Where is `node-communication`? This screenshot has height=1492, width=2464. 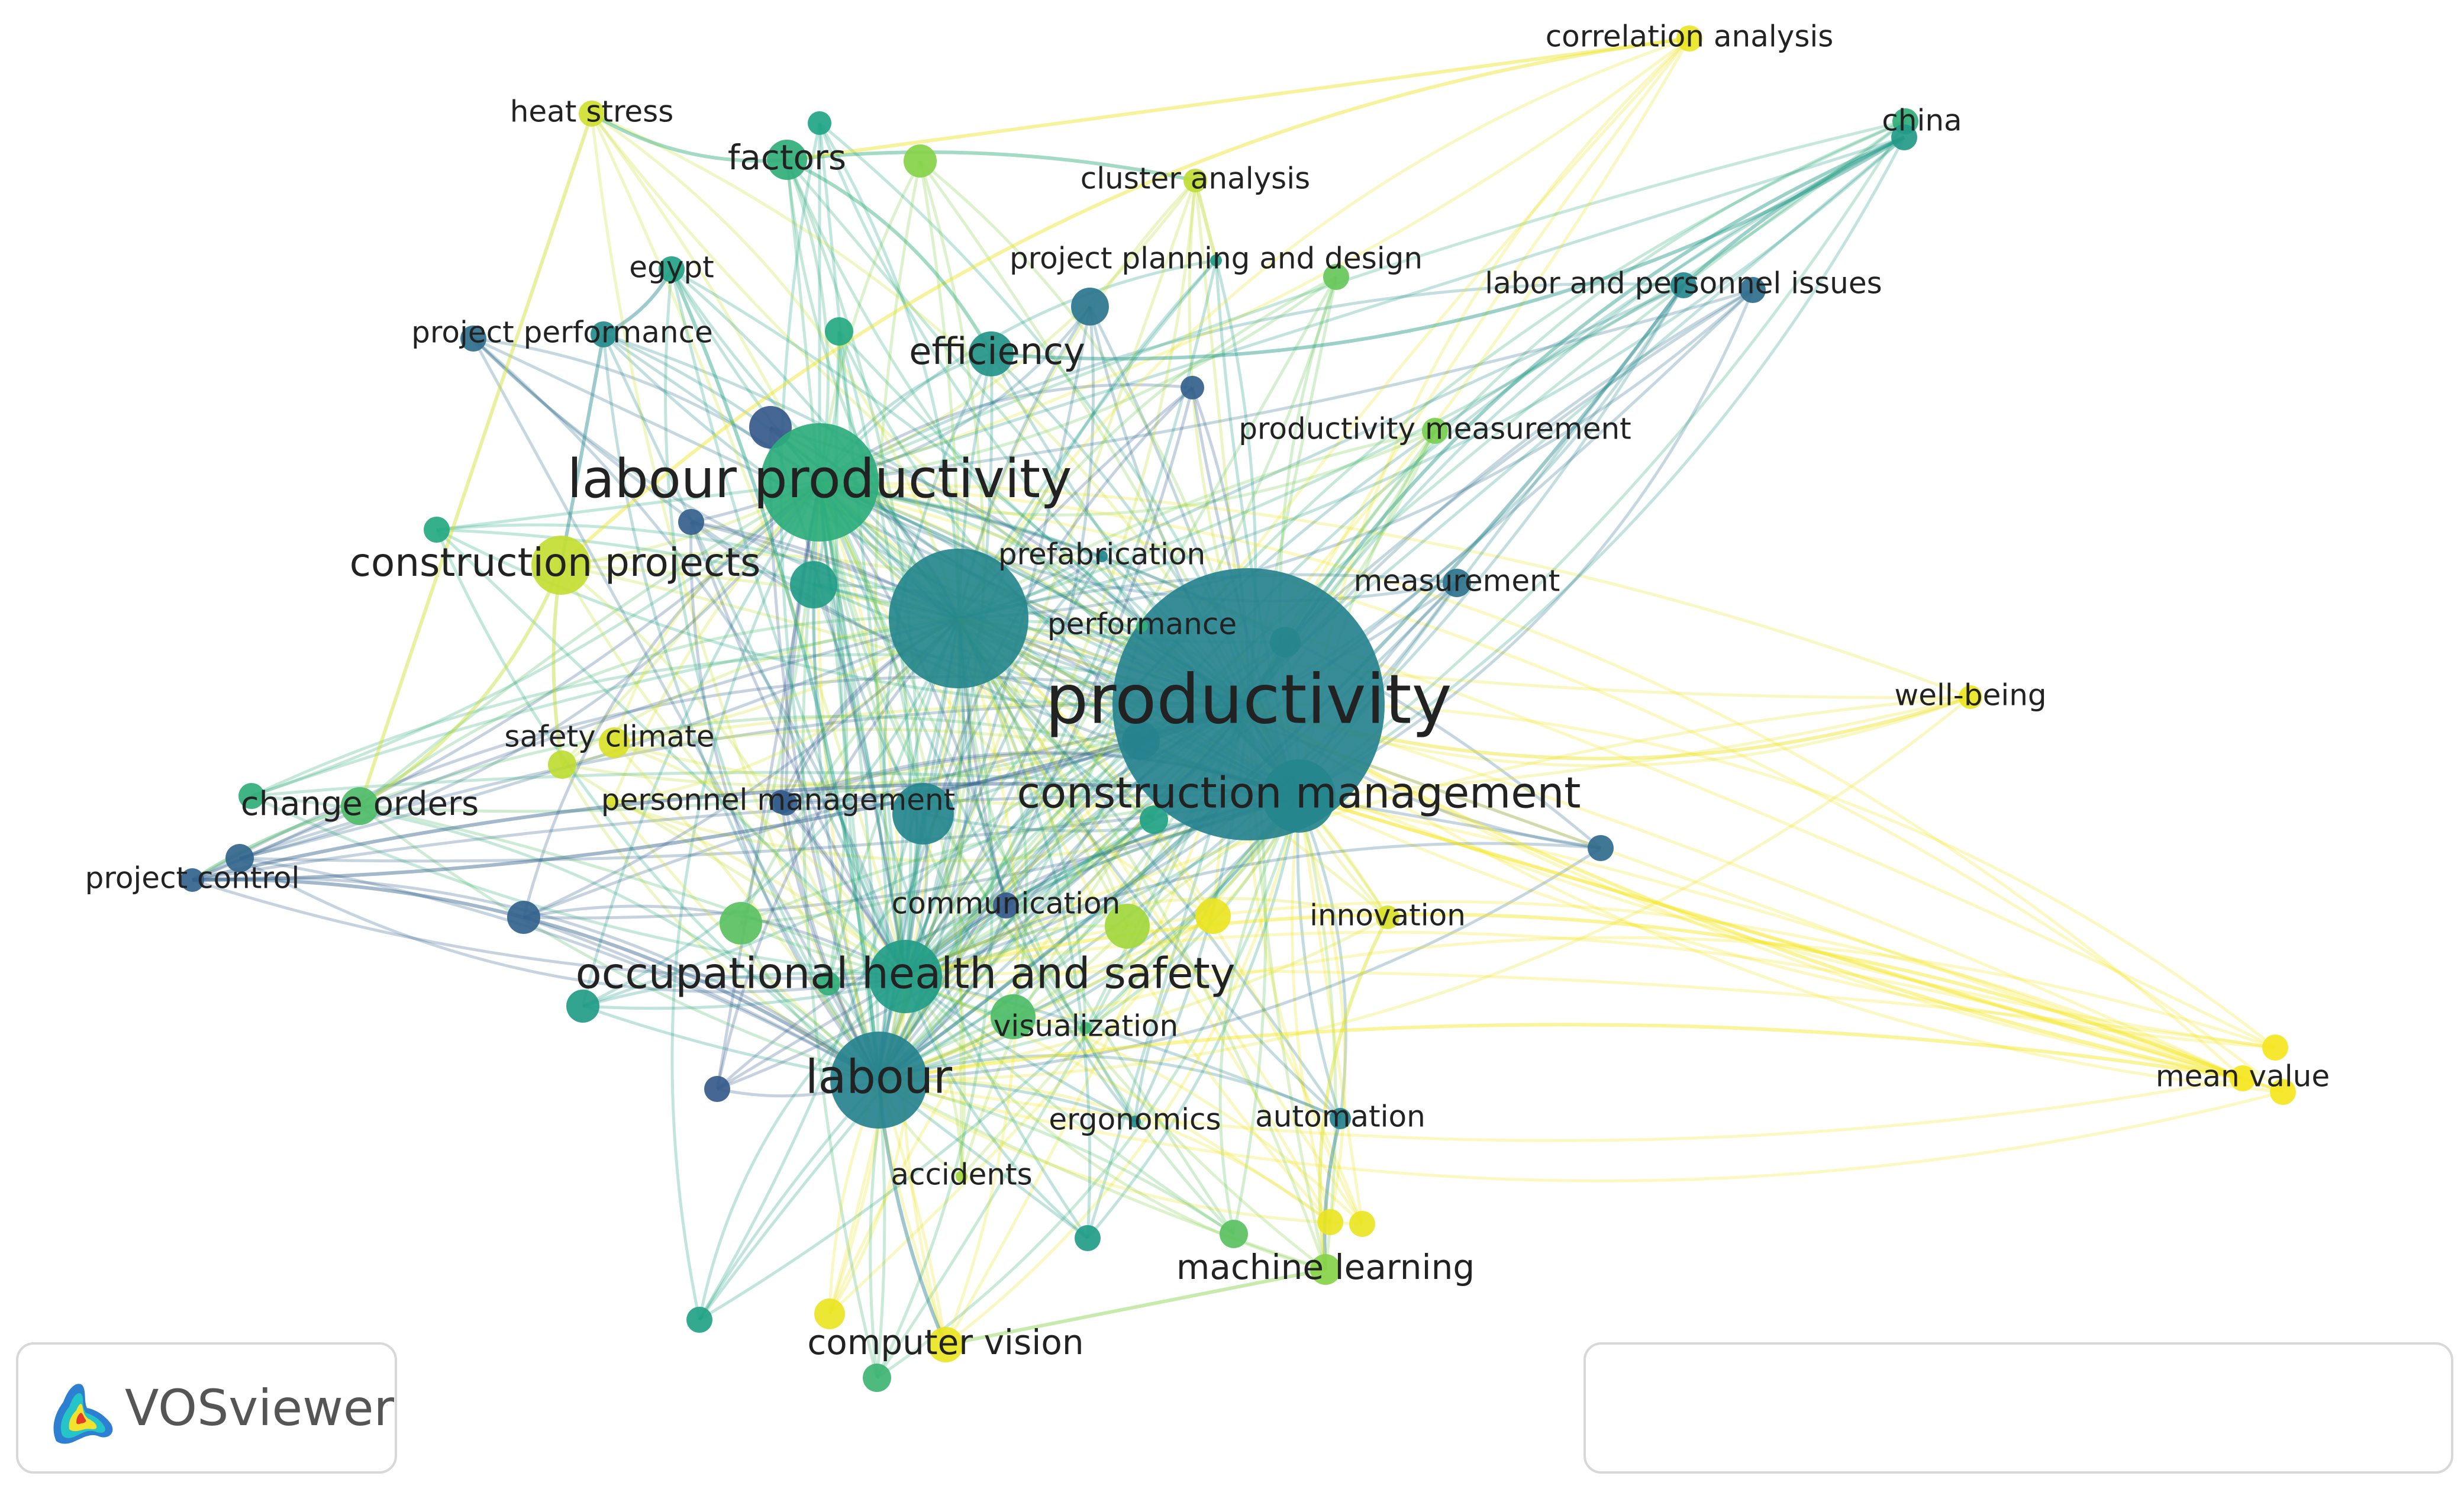
node-communication is located at coordinates (1006, 905).